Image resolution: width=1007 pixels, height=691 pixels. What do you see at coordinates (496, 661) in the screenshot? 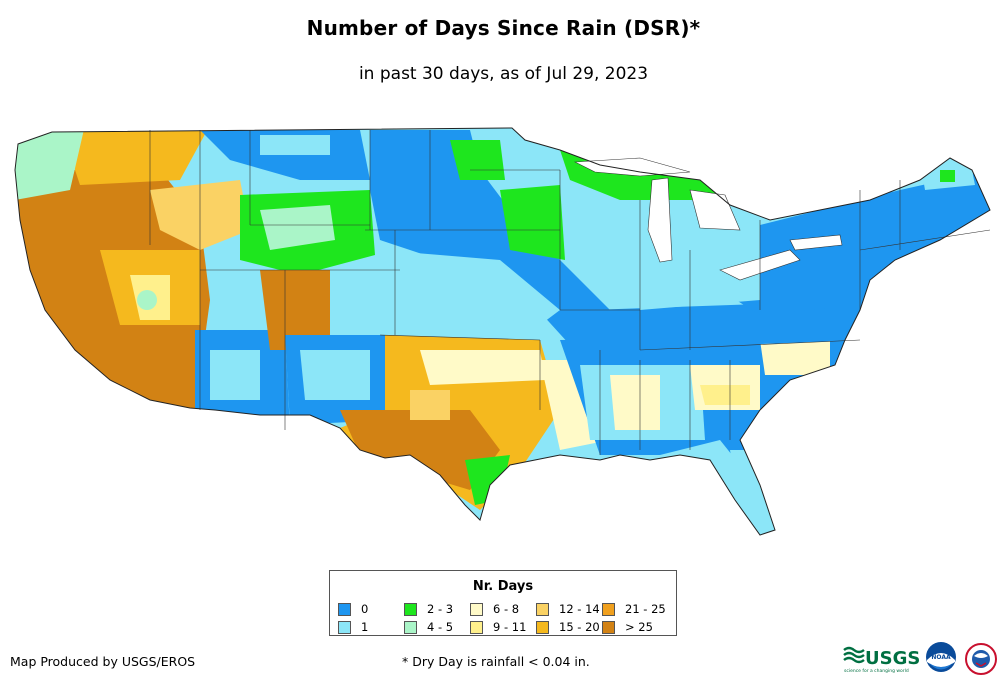
I see `dry-day-note: * Dry Day is rainfall < 0.04 in.` at bounding box center [496, 661].